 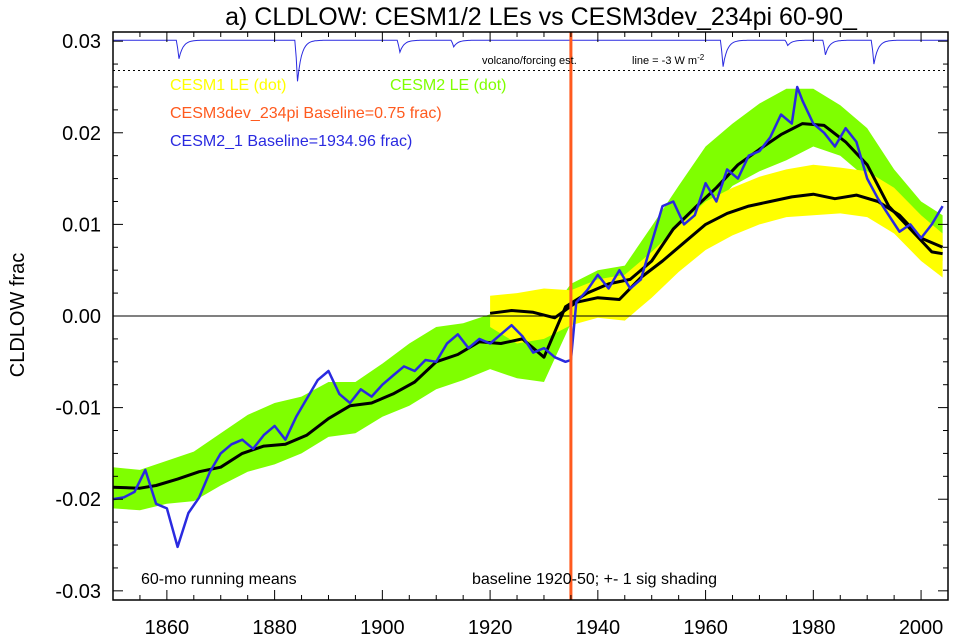 What do you see at coordinates (705, 628) in the screenshot?
I see `x-tick-label: 1960` at bounding box center [705, 628].